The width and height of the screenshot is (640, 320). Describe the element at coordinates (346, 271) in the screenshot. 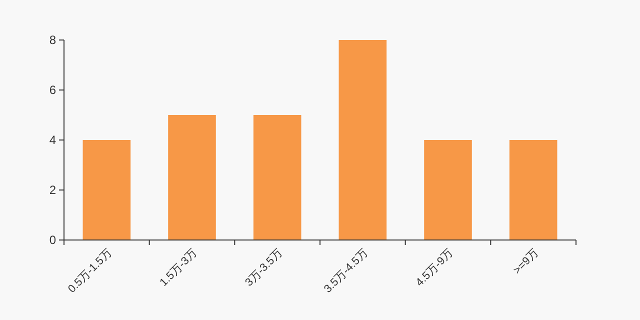

I see `x-tick-label: 3.5万-4.5万` at that location.